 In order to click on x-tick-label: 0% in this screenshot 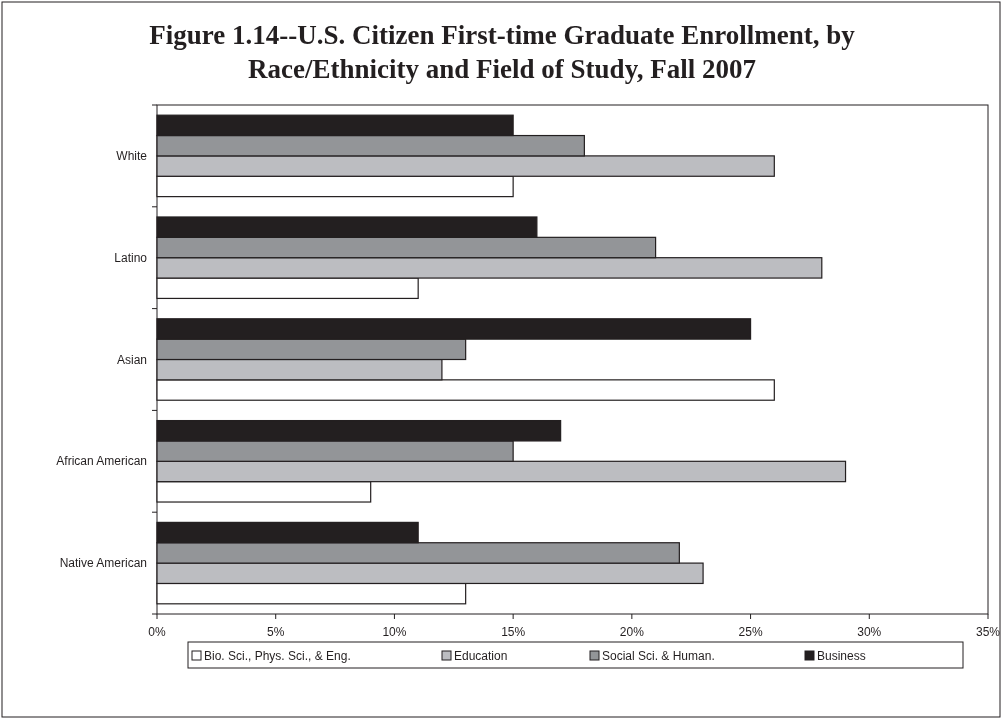, I will do `click(157, 632)`.